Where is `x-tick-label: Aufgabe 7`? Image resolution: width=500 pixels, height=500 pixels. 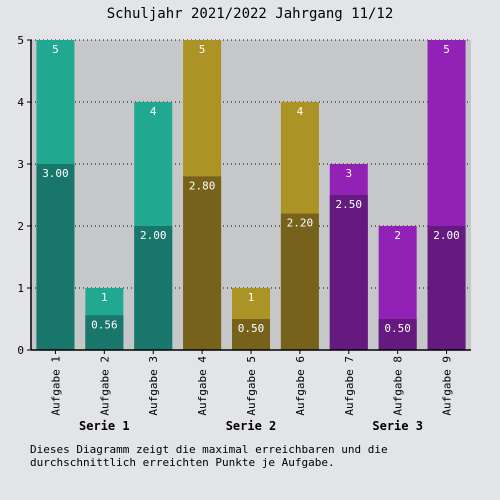 x-tick-label: Aufgabe 7 is located at coordinates (349, 386).